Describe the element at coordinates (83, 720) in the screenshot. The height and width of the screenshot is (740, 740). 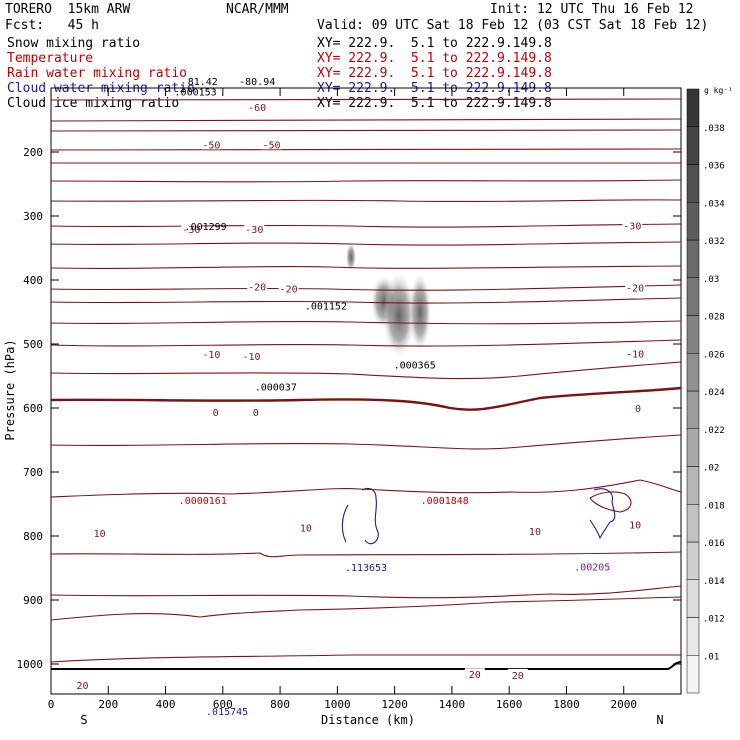
I see `x-left-end-label: S` at that location.